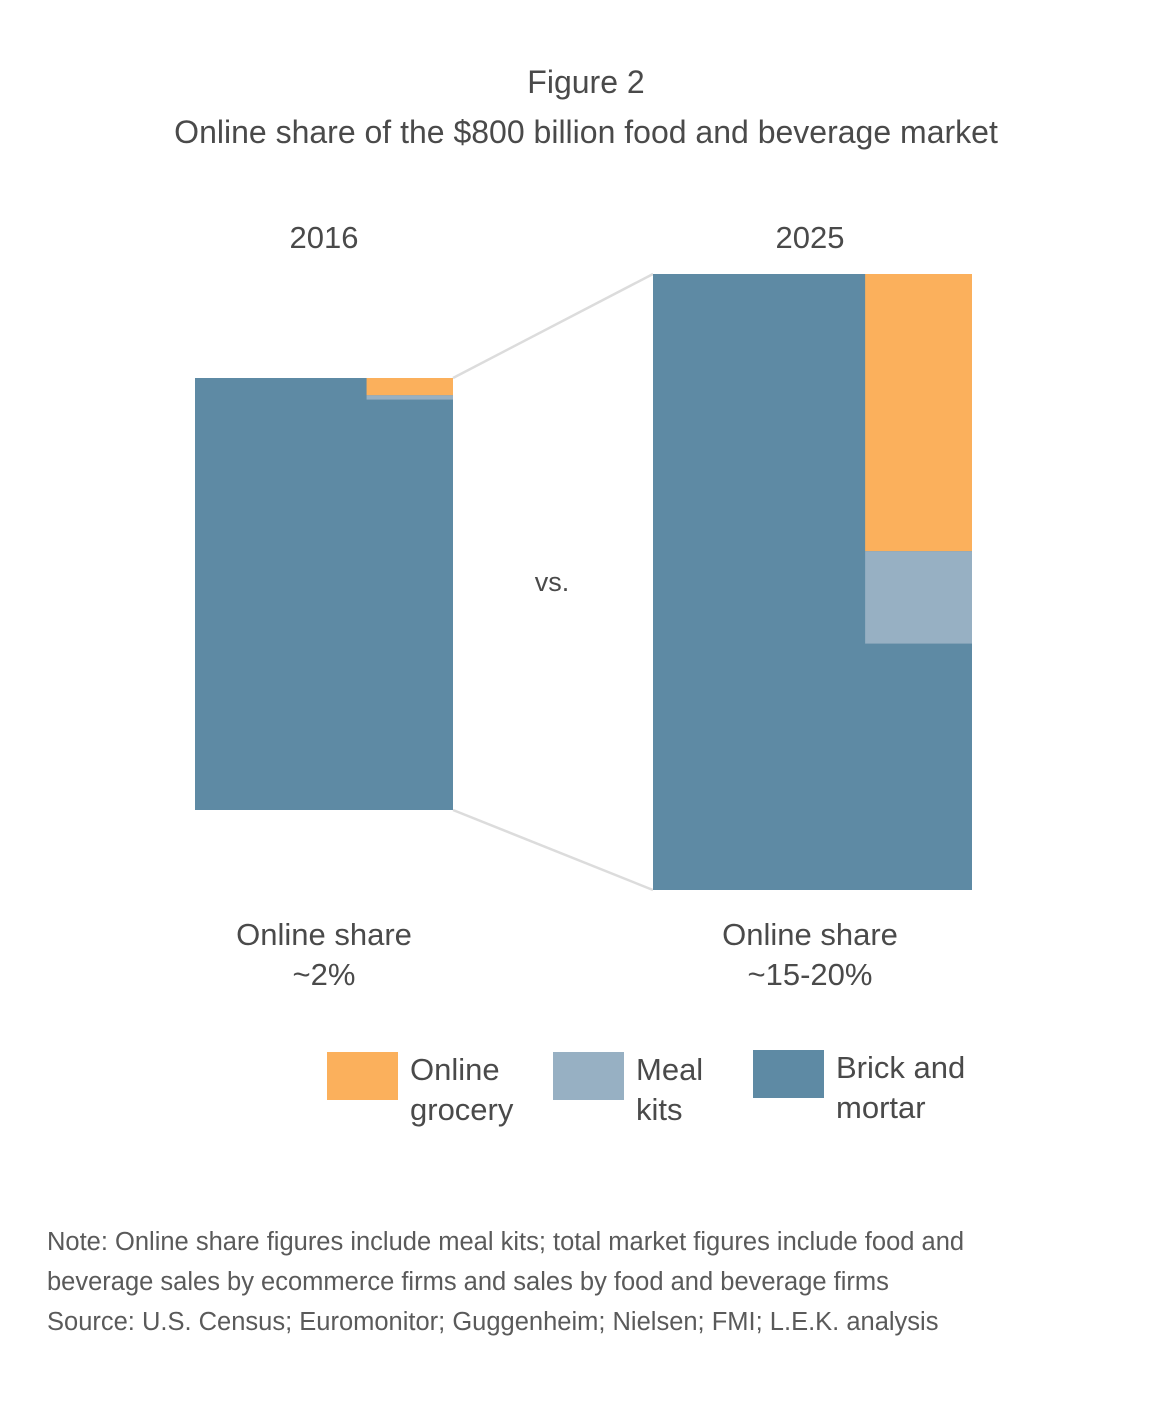  I want to click on legend-swatch-brick-and-mortar, so click(788, 1074).